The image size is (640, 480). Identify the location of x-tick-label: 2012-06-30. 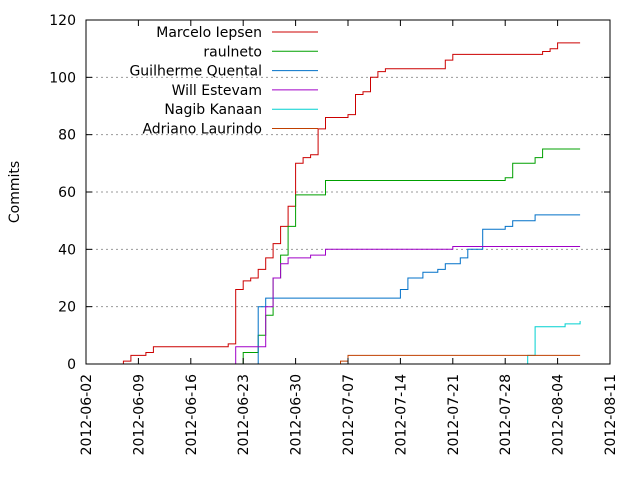
(297, 414).